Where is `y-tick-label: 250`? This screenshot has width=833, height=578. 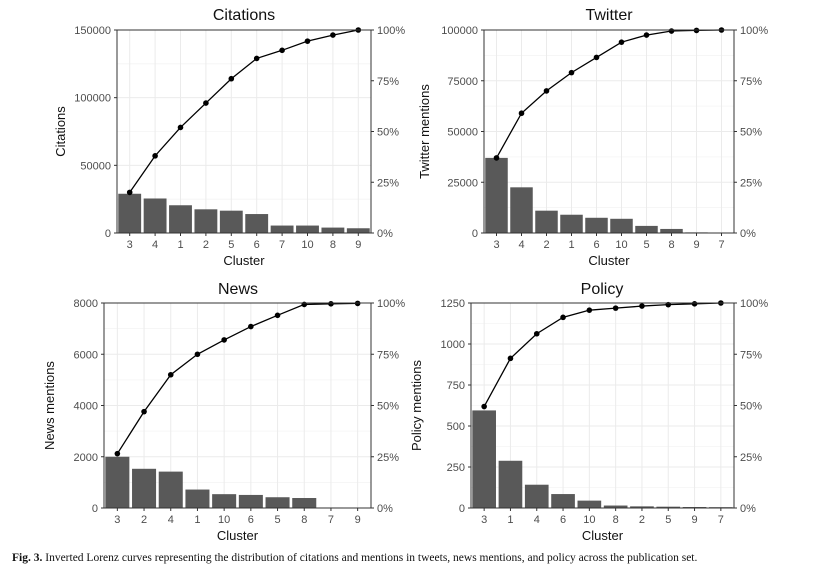 y-tick-label: 250 is located at coordinates (456, 468).